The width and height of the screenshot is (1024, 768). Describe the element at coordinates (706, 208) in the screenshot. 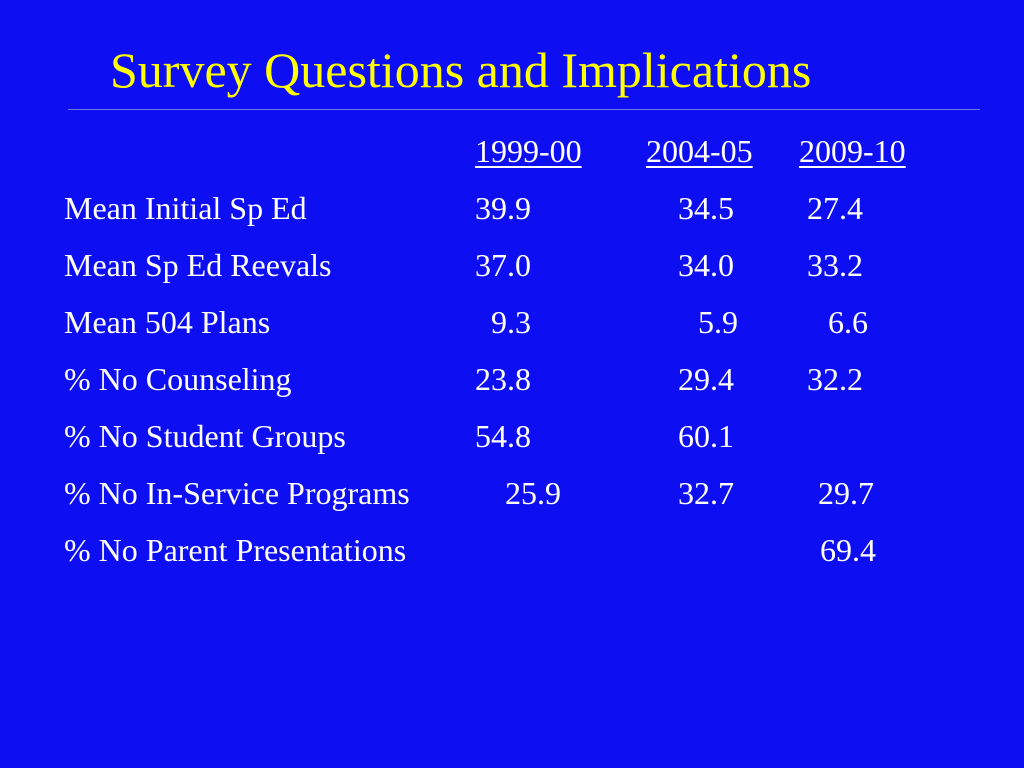

I see `value-2004-05: 34.5` at that location.